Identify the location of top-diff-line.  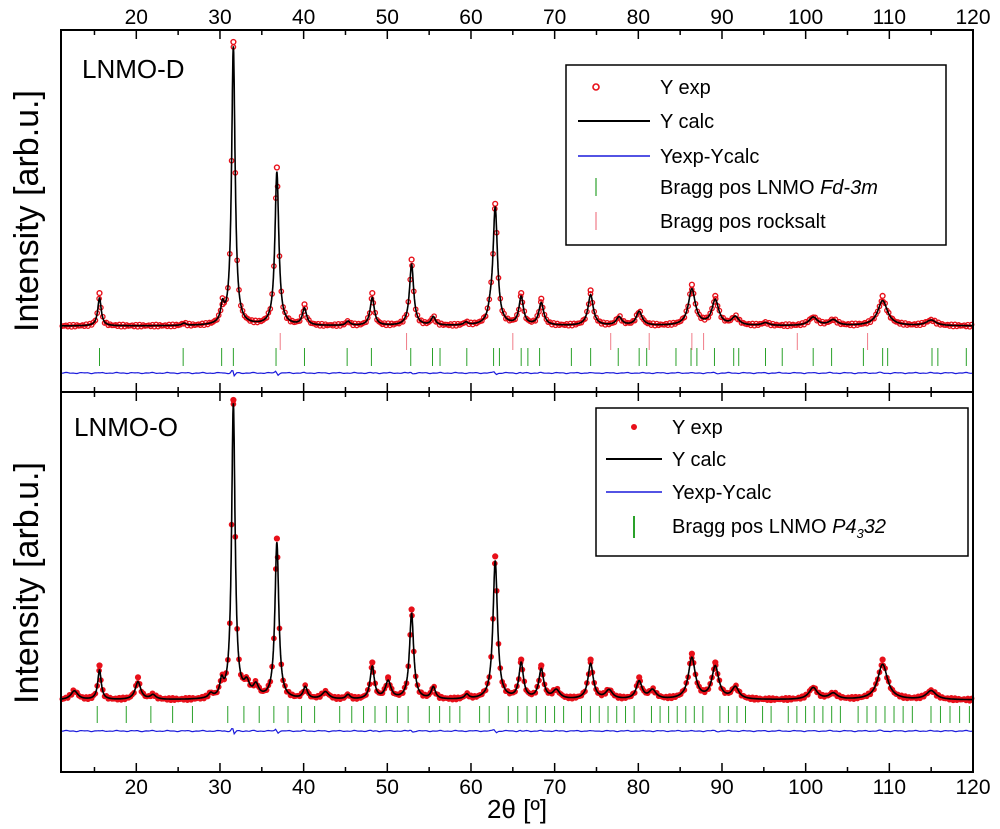
(517, 373).